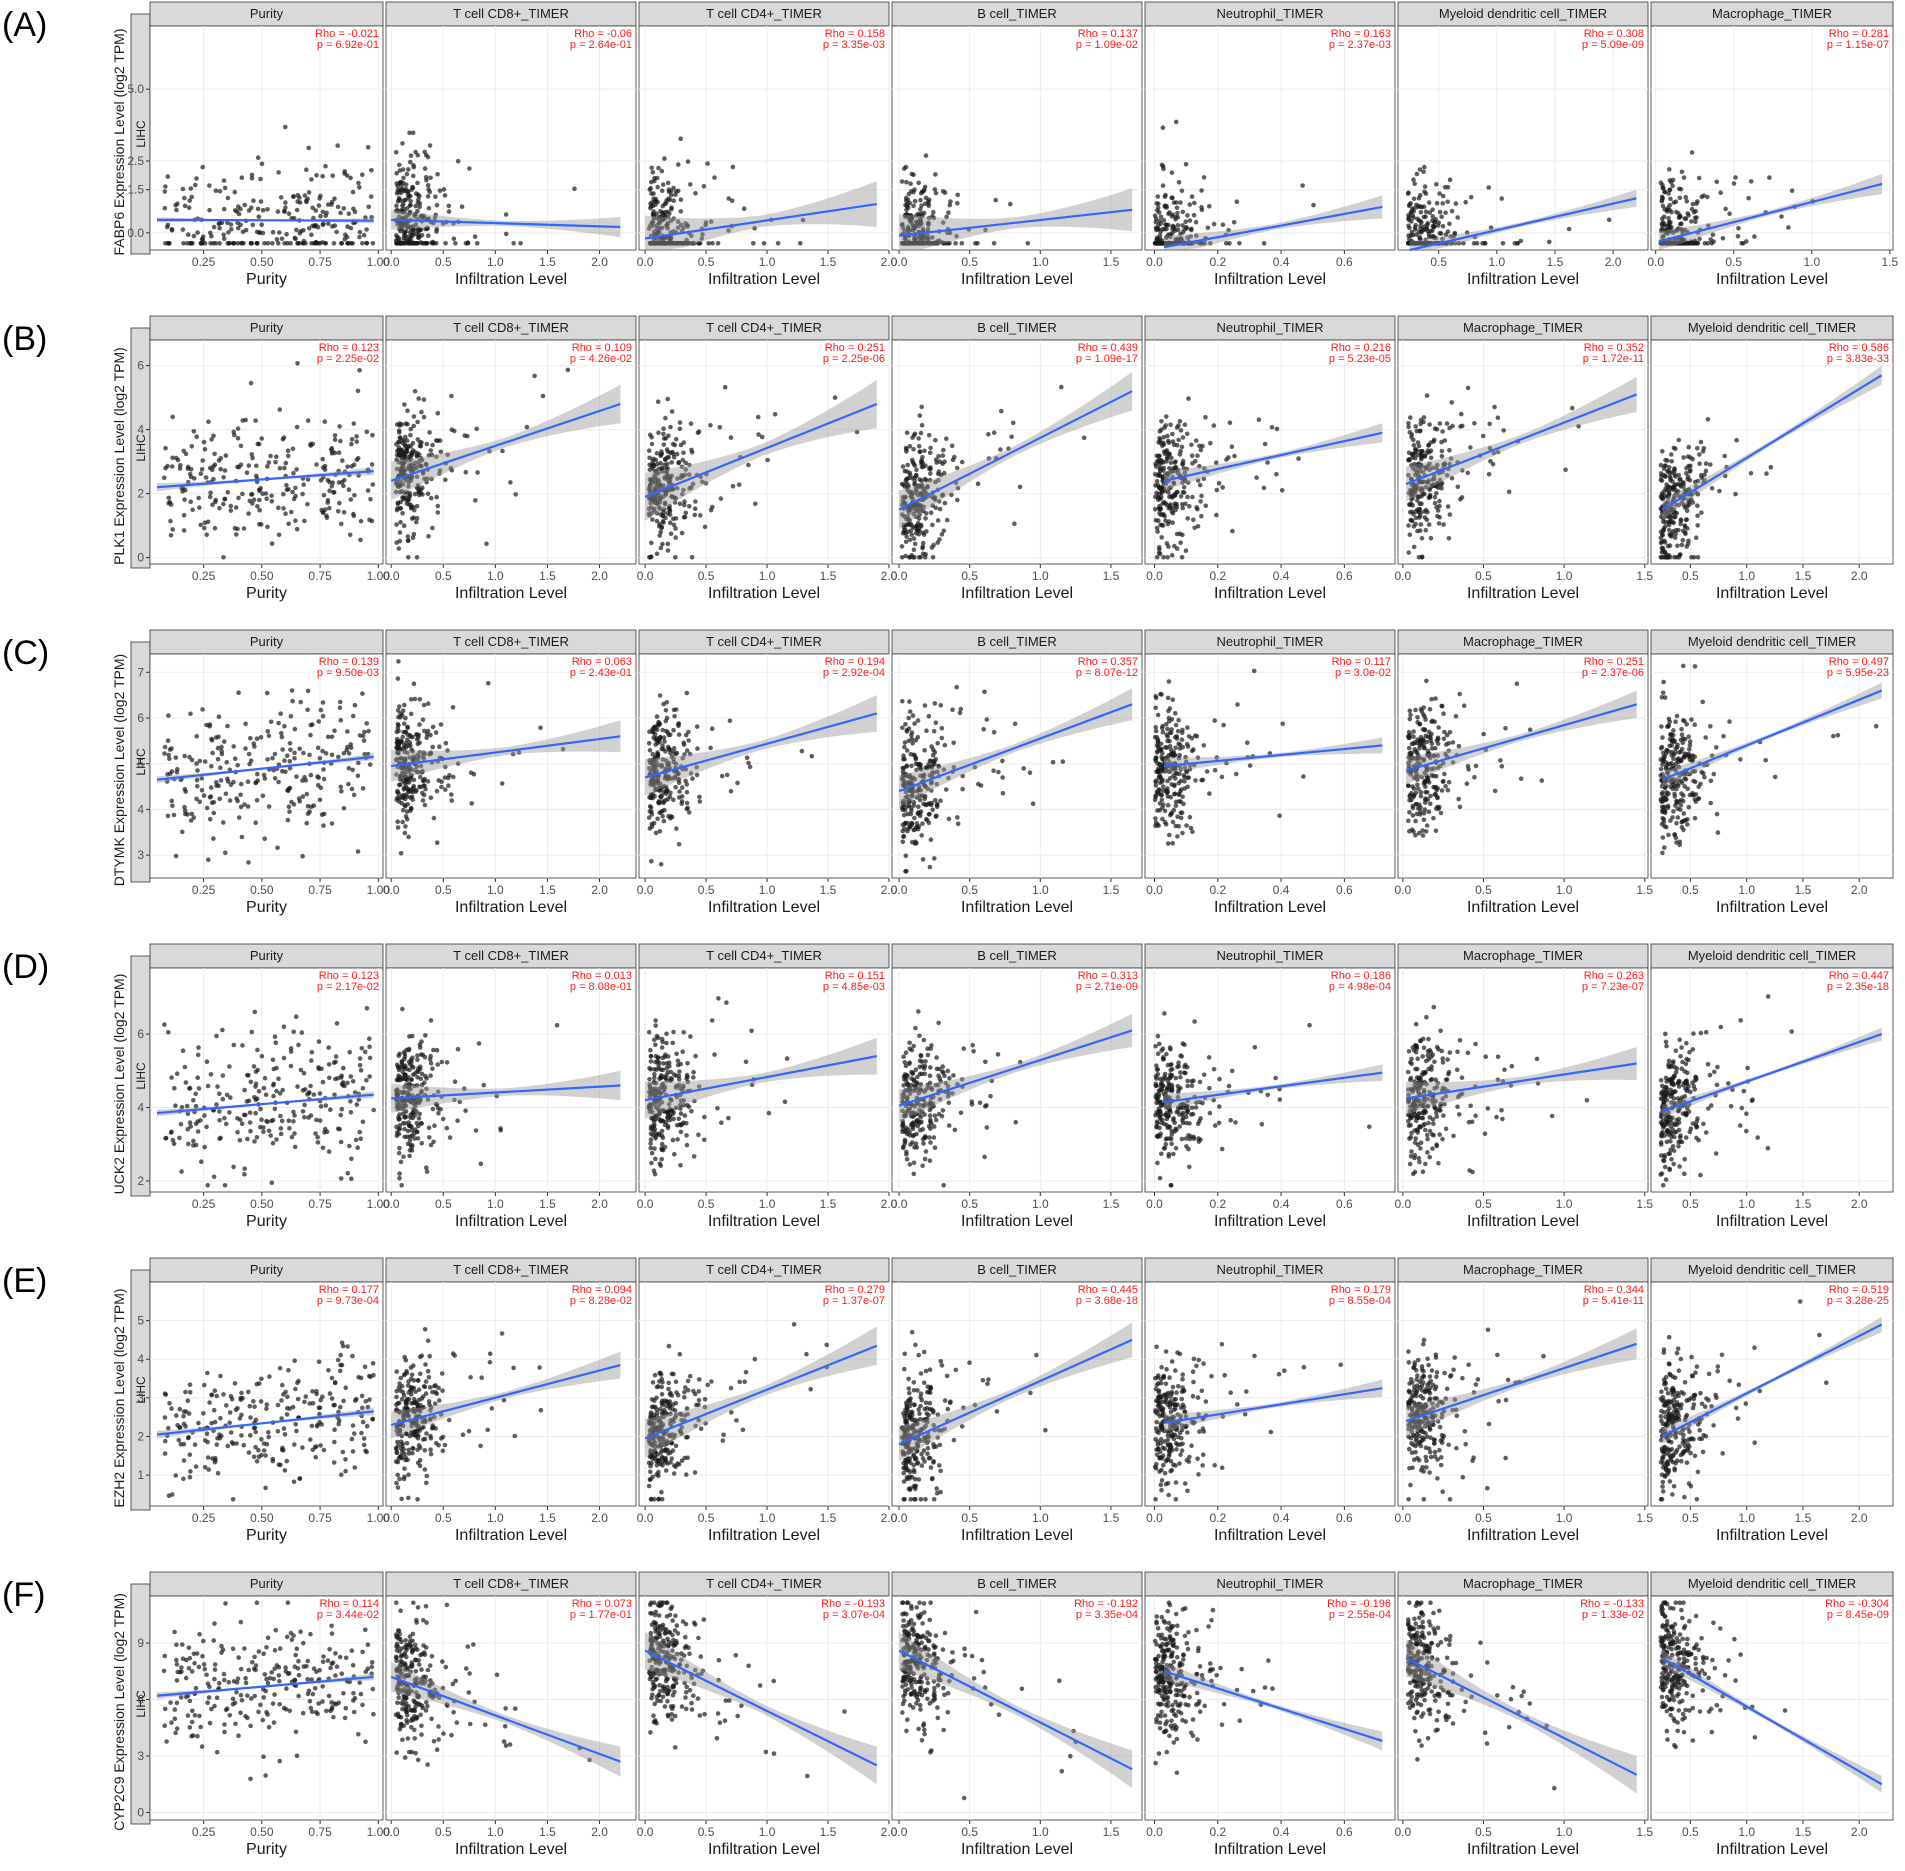  Describe the element at coordinates (140, 855) in the screenshot. I see `y-tick-label: 3` at that location.